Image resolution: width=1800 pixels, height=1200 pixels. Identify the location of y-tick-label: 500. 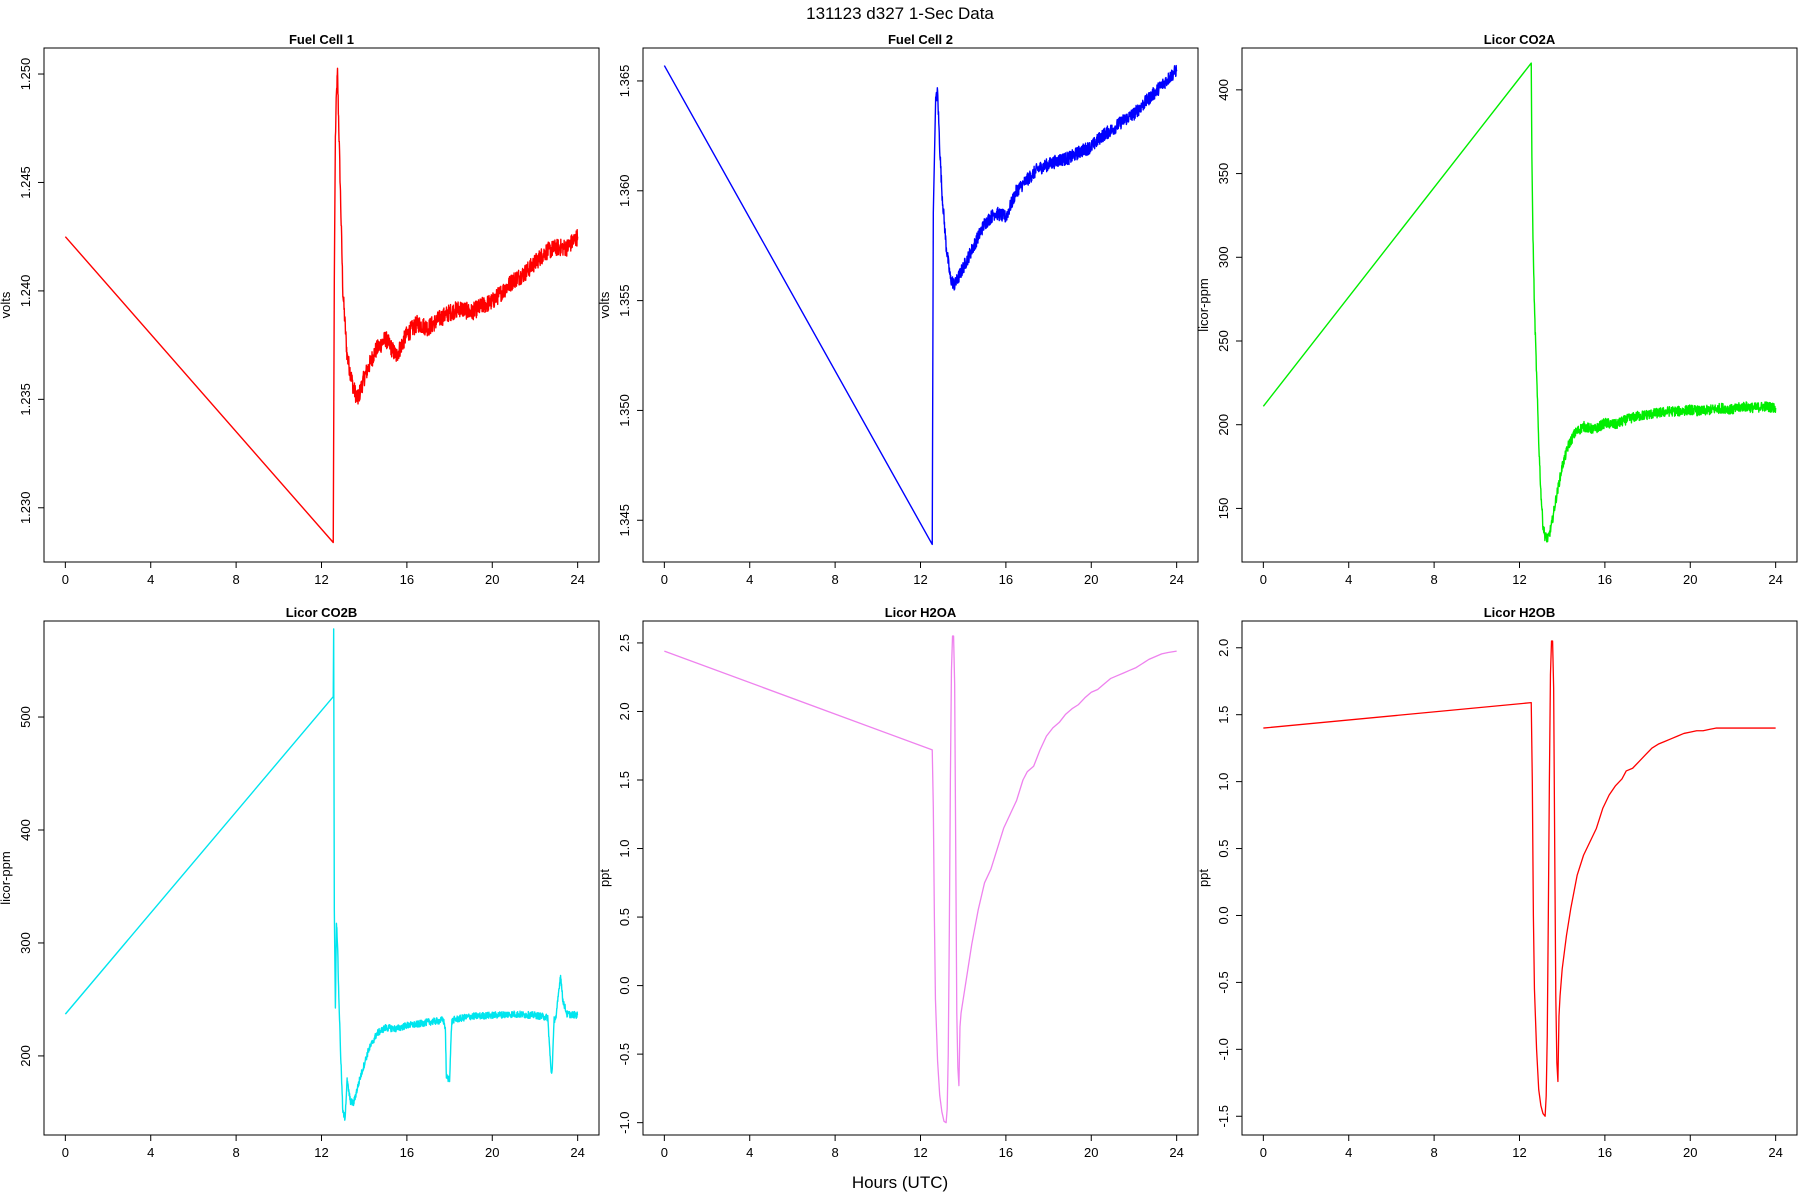
(25, 717).